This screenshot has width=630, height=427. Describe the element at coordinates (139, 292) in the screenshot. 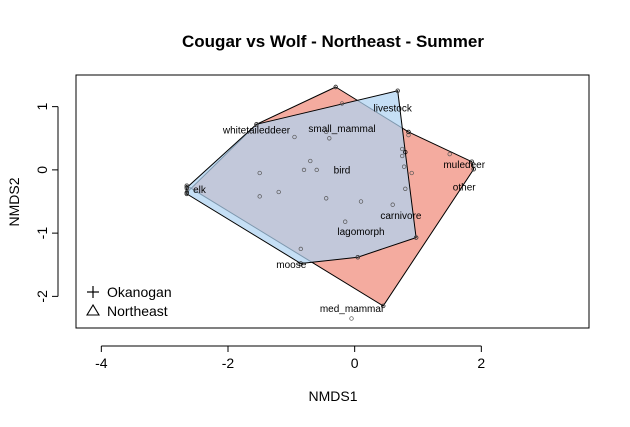

I see `legend-okanogan-label: Okanogan` at that location.